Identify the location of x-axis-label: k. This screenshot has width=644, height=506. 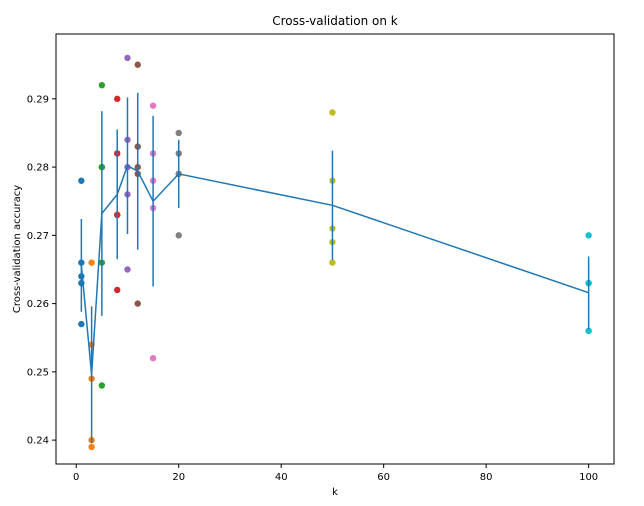
(335, 492).